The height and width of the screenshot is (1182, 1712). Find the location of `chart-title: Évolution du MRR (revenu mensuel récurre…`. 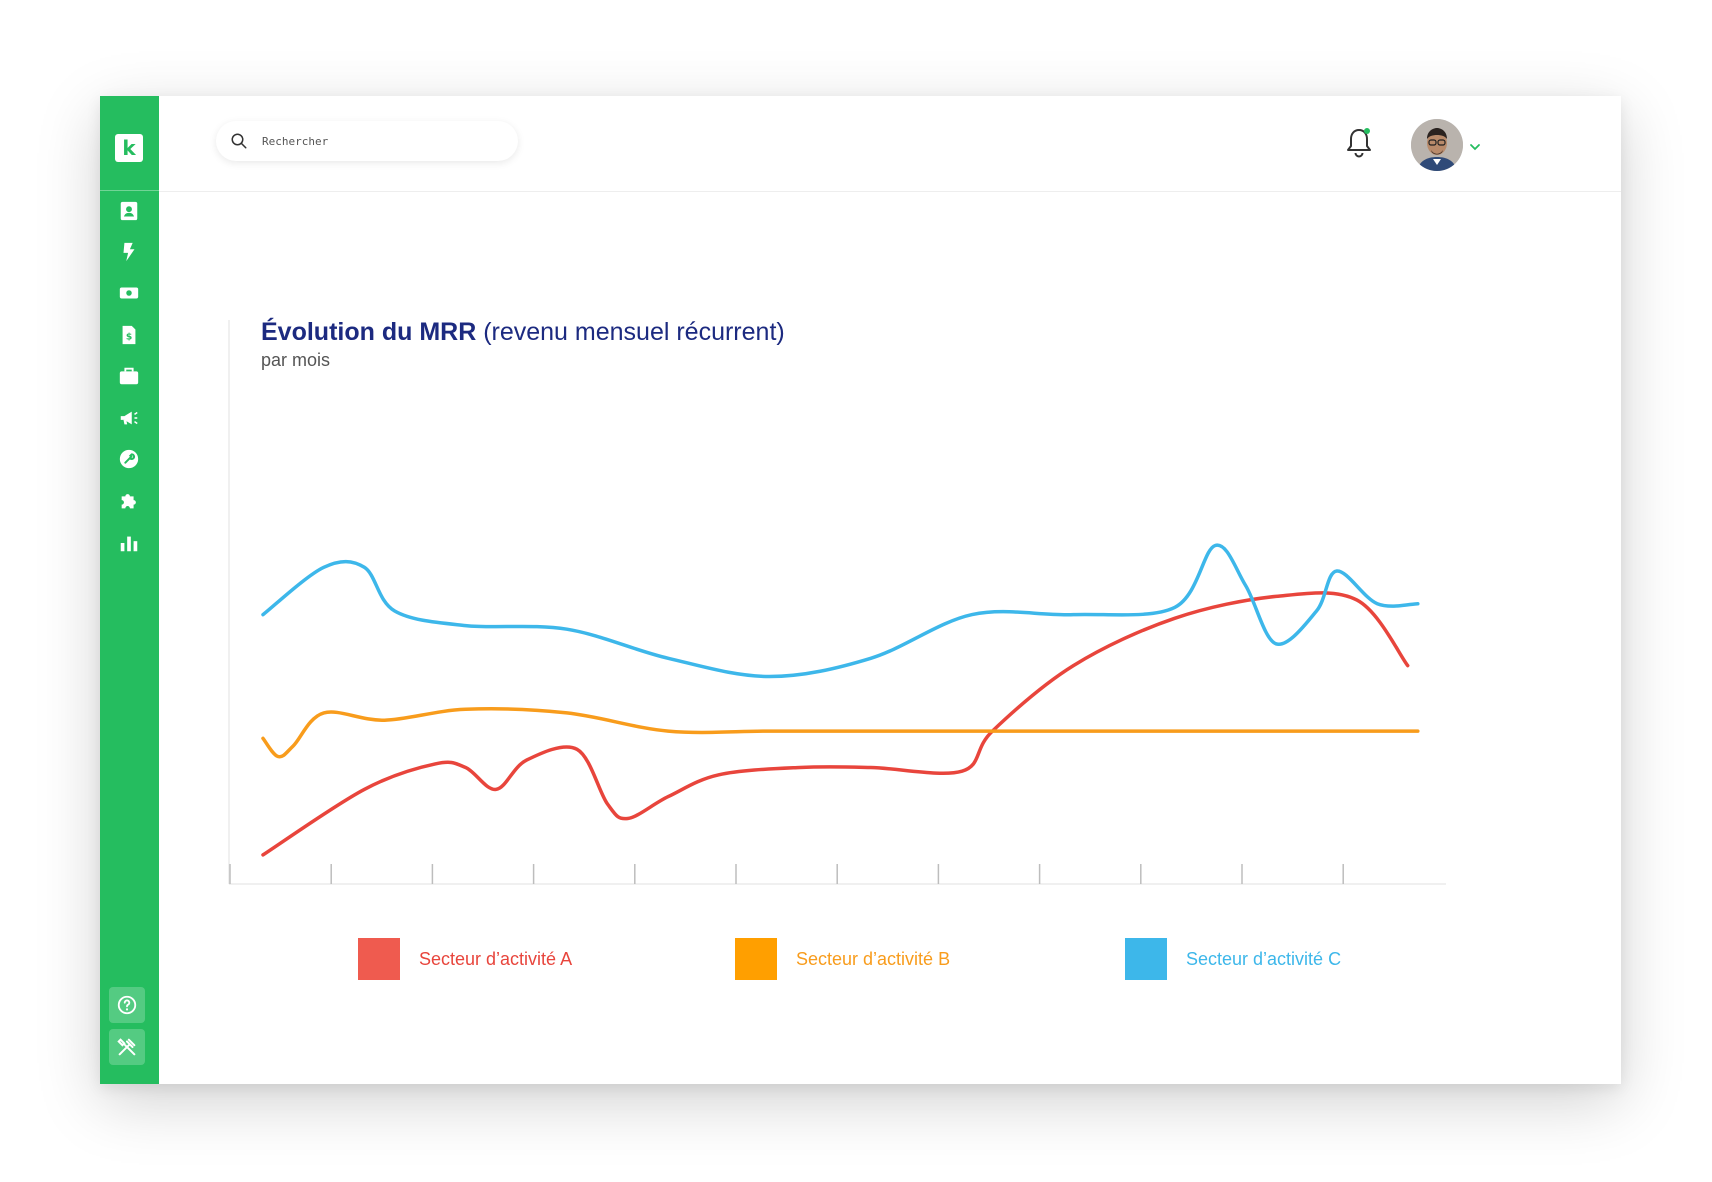

chart-title: Évolution du MRR (revenu mensuel récurre… is located at coordinates (523, 332).